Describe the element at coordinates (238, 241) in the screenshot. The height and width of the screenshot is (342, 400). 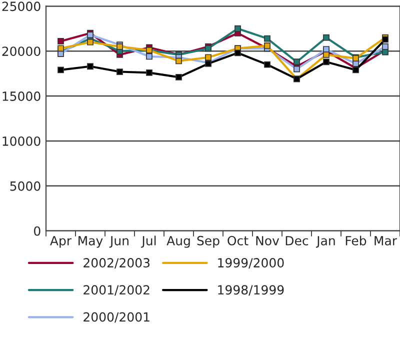
I see `x-tick-label: Oct` at that location.